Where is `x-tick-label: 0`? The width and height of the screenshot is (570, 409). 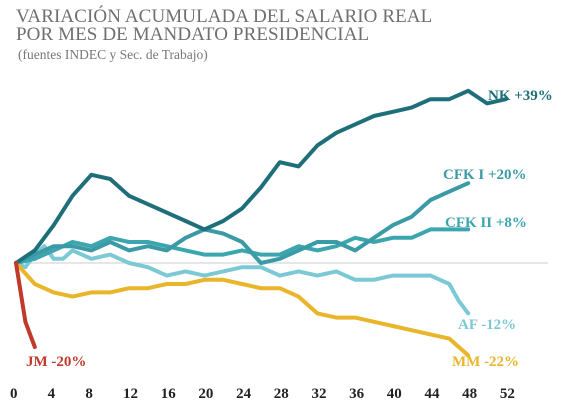
x-tick-label: 0 is located at coordinates (14, 394).